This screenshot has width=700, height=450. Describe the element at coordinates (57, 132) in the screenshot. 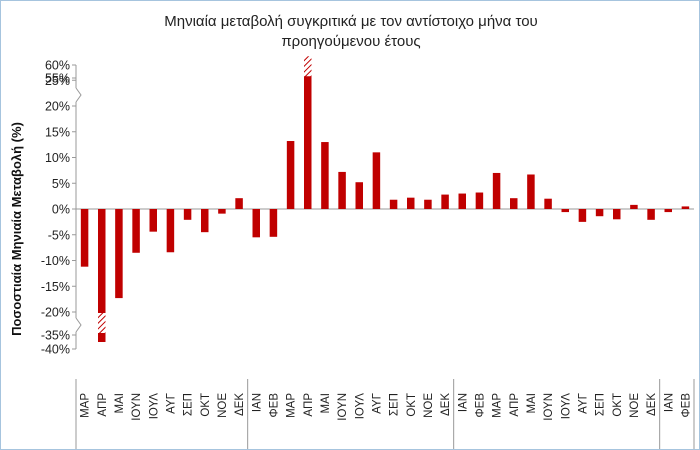

I see `y-tick-label: 15%` at that location.